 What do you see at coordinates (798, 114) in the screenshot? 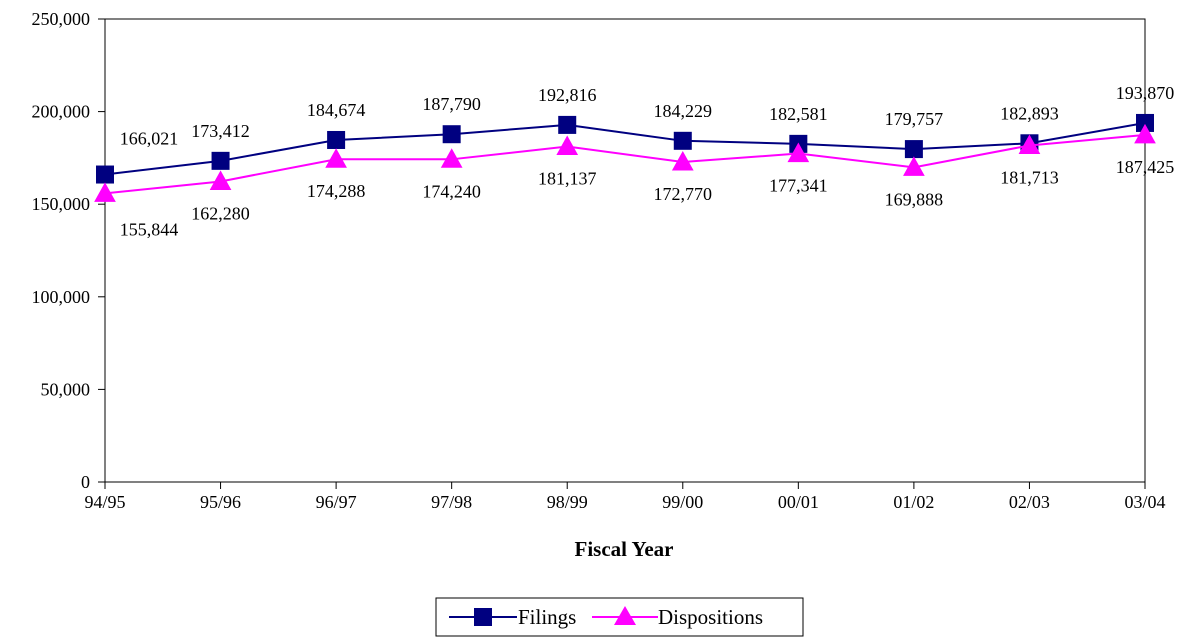
I see `filings-data-label: 182,581` at bounding box center [798, 114].